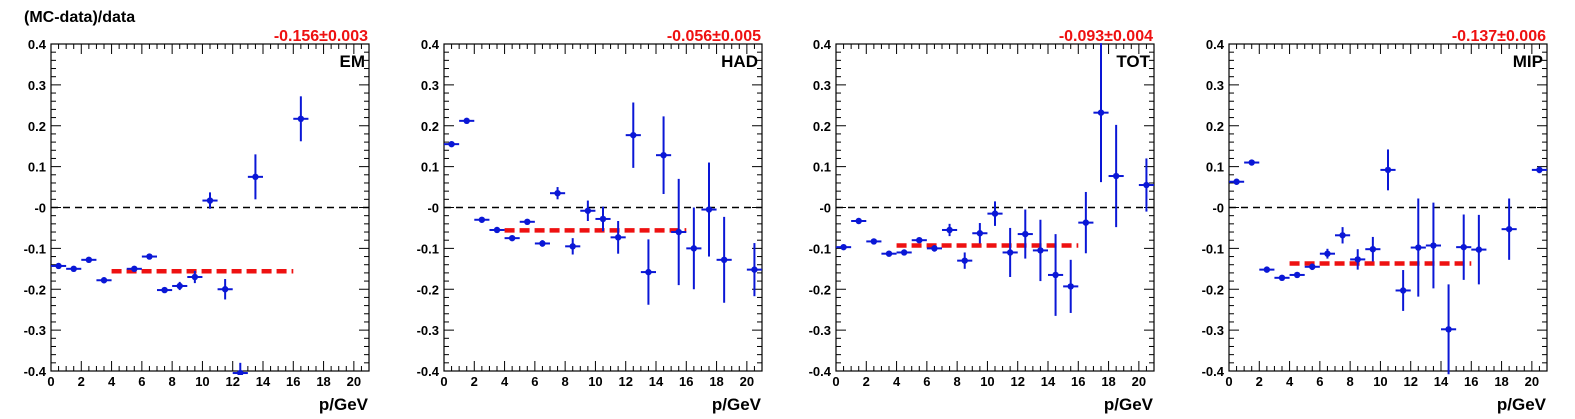 The image size is (1575, 419). I want to click on fit-result-label: -0.093±0.004, so click(1106, 36).